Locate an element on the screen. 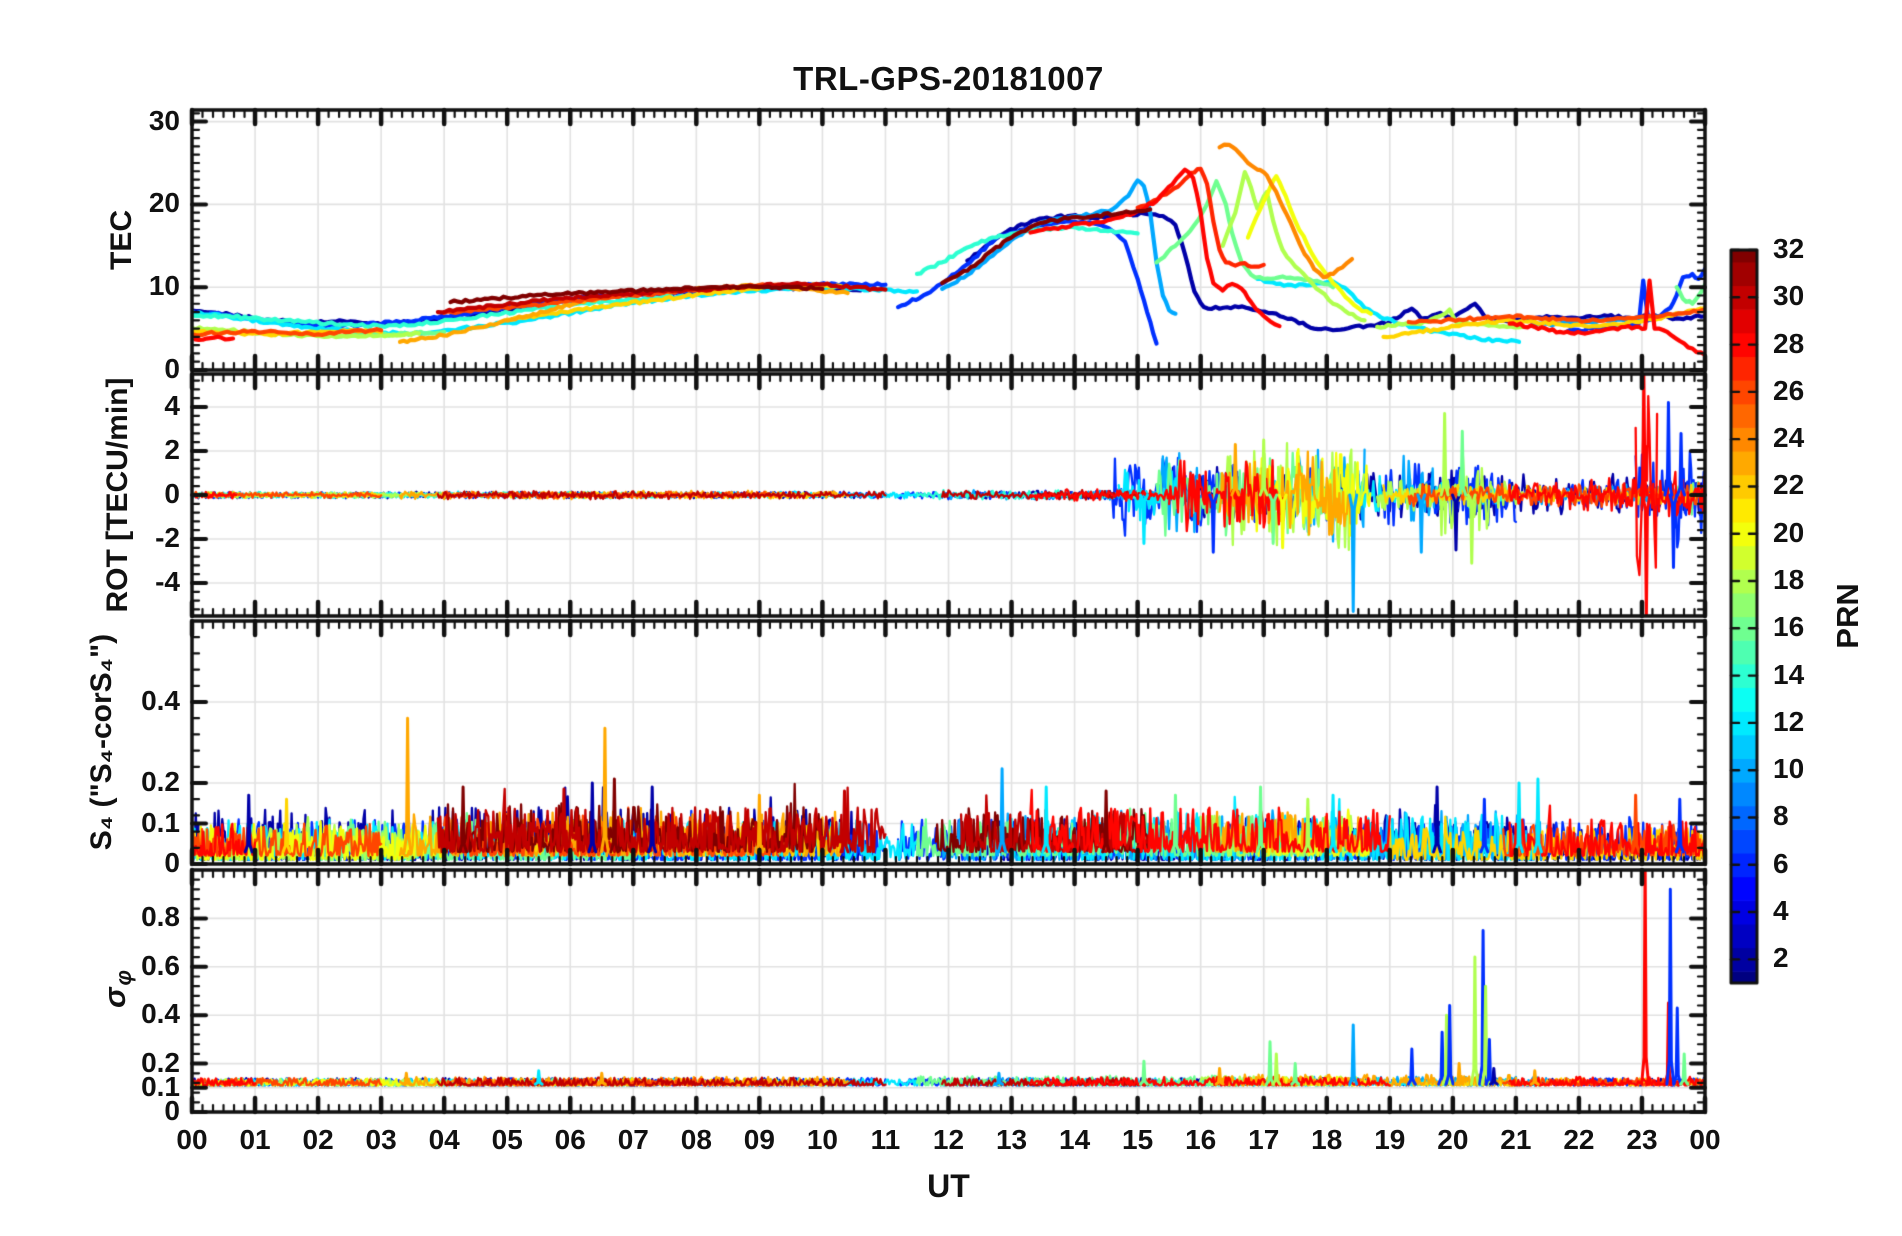 Image resolution: width=1902 pixels, height=1236 pixels. x-tick-label: 18 is located at coordinates (1327, 1139).